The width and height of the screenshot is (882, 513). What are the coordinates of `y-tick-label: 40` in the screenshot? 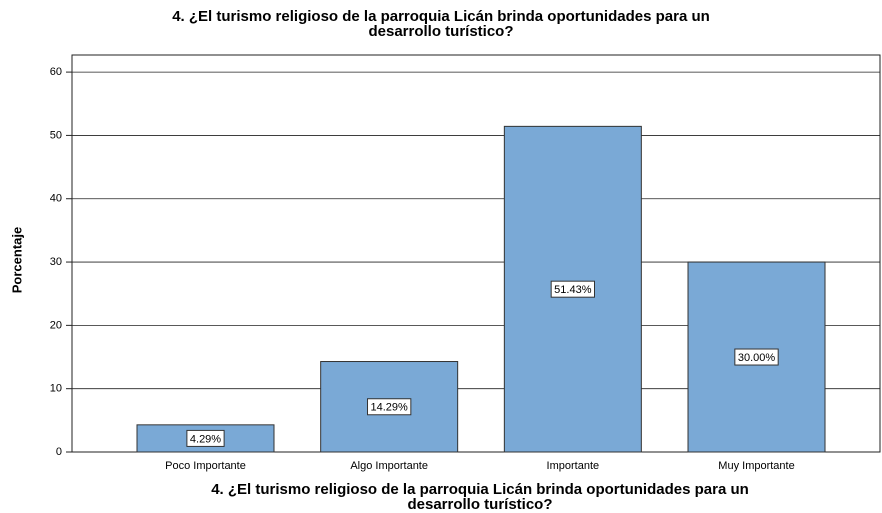 It's located at (56, 199).